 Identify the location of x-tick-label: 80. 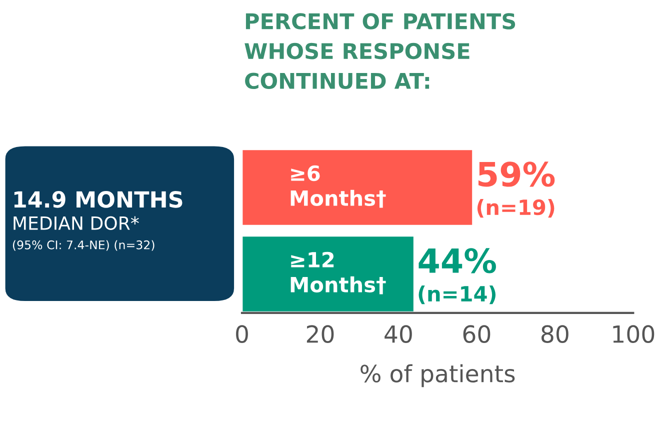
(555, 334).